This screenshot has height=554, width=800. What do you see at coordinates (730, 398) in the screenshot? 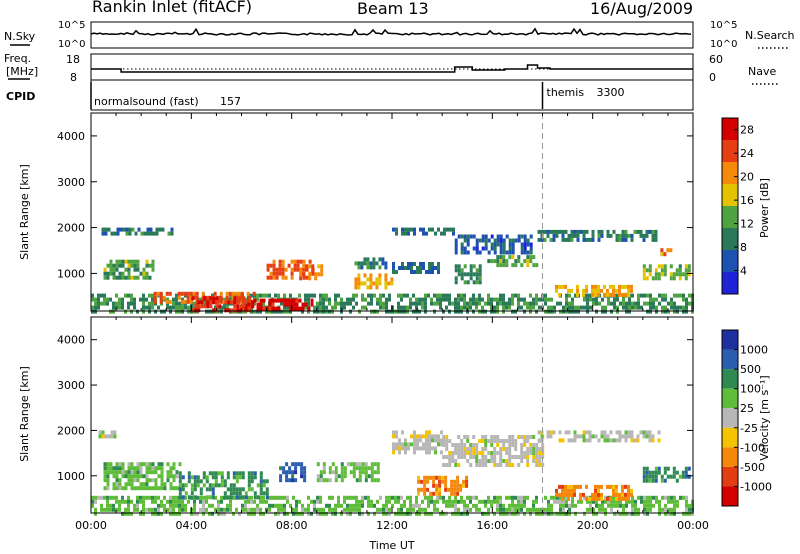
I see `colorbar-segment` at bounding box center [730, 398].